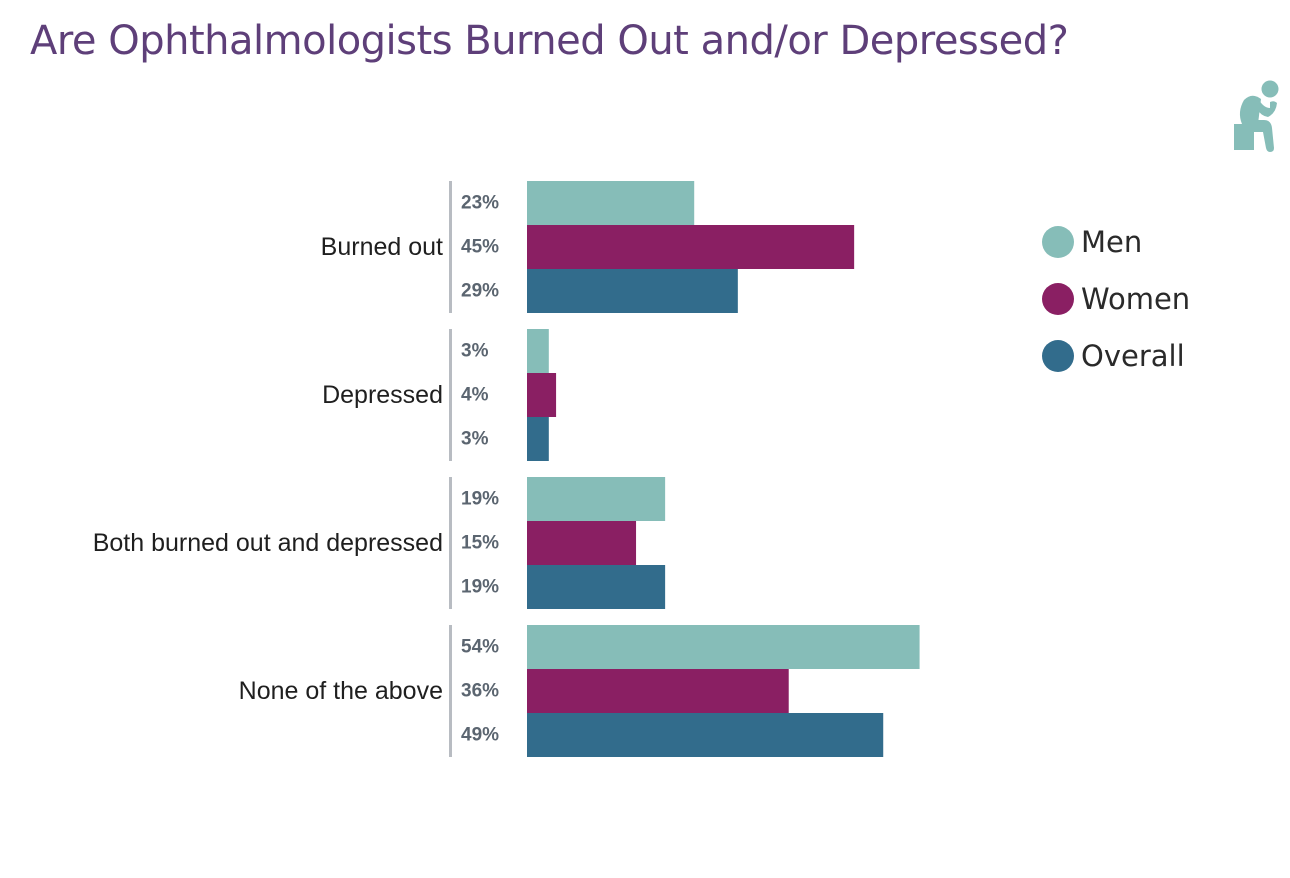 This screenshot has height=878, width=1290. What do you see at coordinates (723, 647) in the screenshot?
I see `bar-none-of-the-above-men` at bounding box center [723, 647].